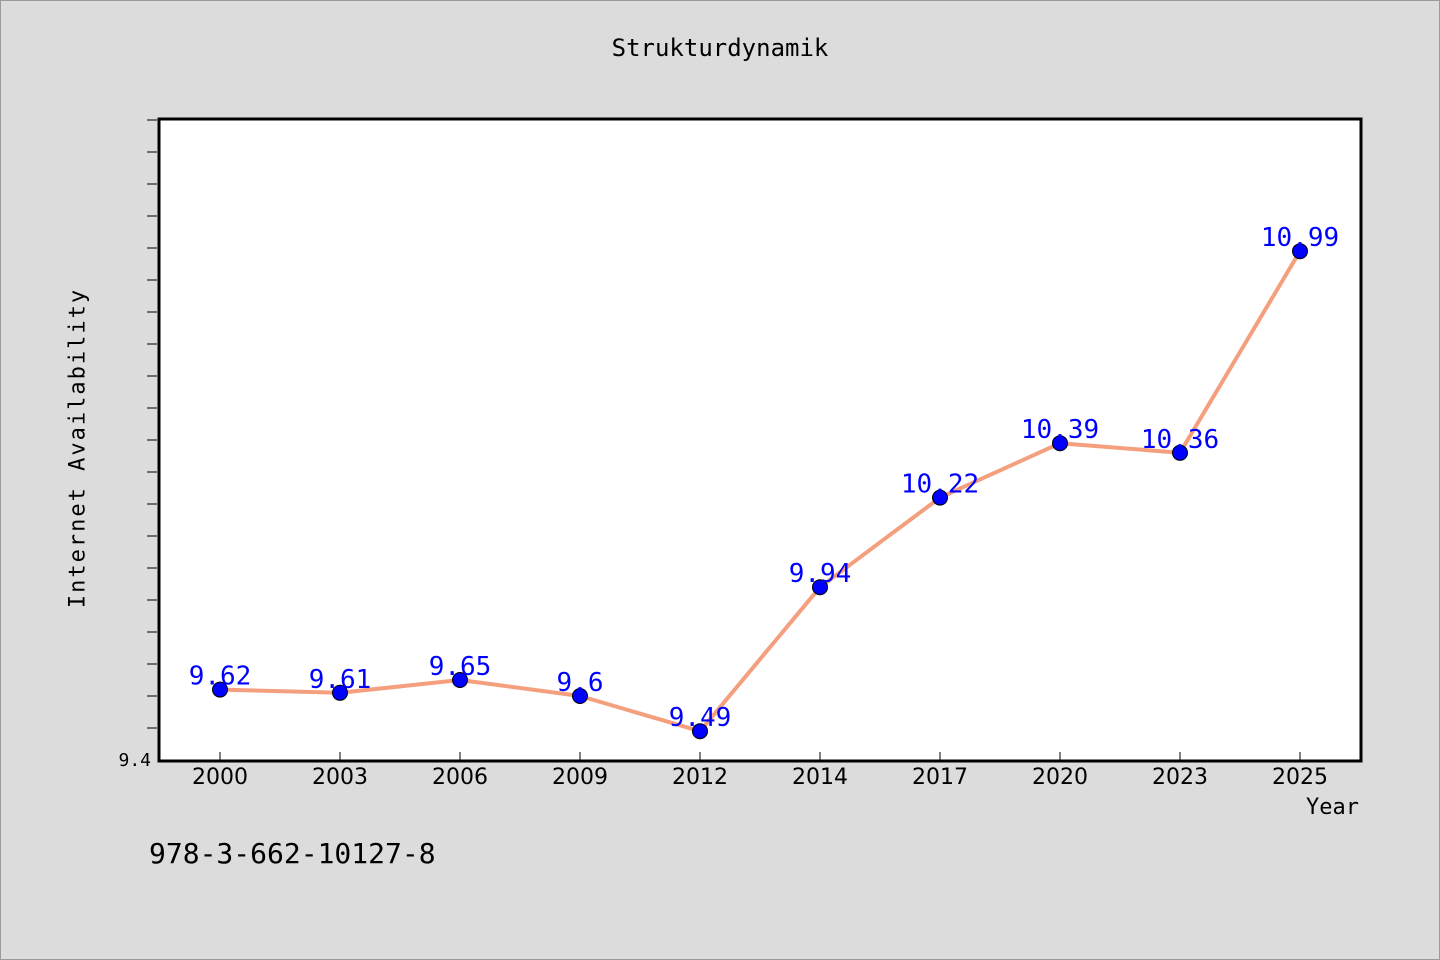  What do you see at coordinates (460, 777) in the screenshot?
I see `x-tick-label: 2006` at bounding box center [460, 777].